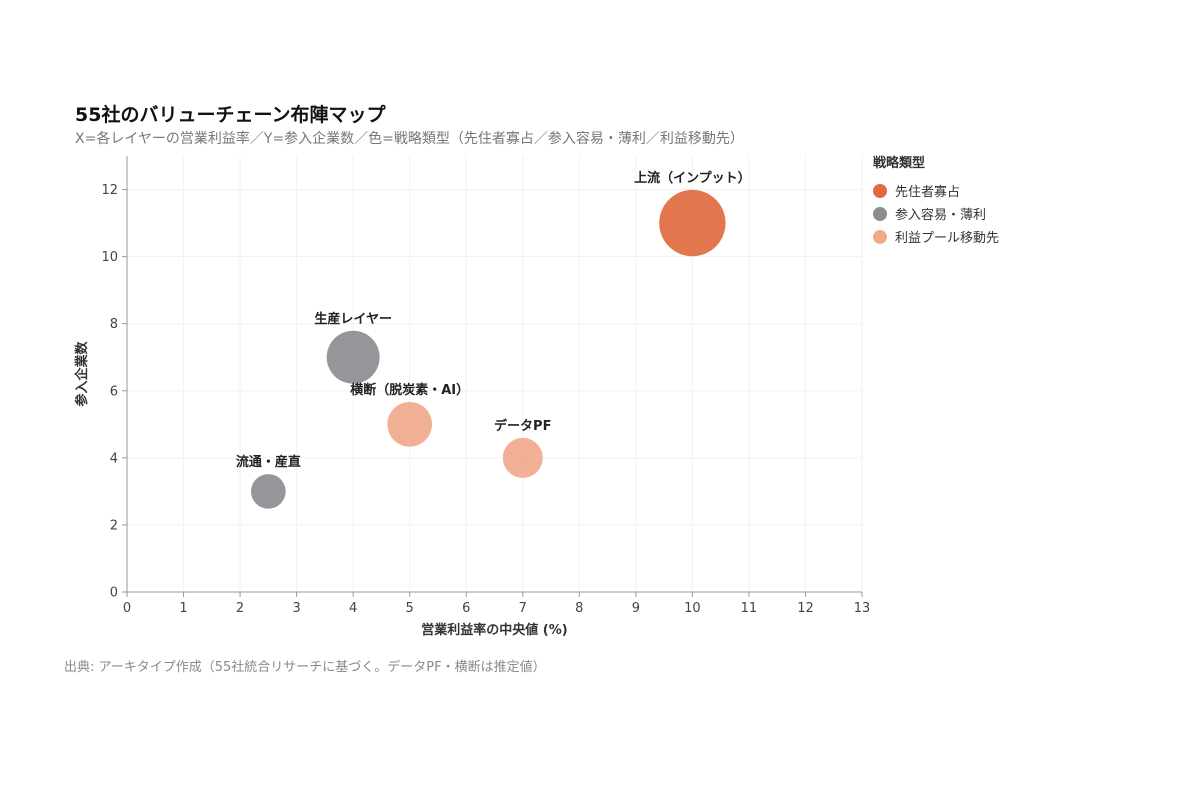  I want to click on bubble-label: 生産レイヤー, so click(353, 319).